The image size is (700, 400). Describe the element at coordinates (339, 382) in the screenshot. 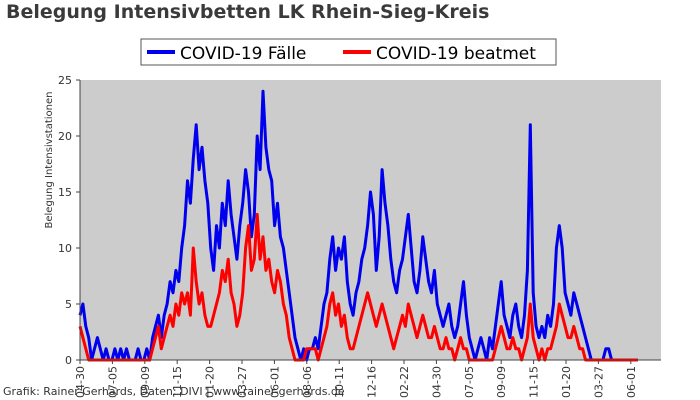

I see `x-tick-label: 10-11` at that location.